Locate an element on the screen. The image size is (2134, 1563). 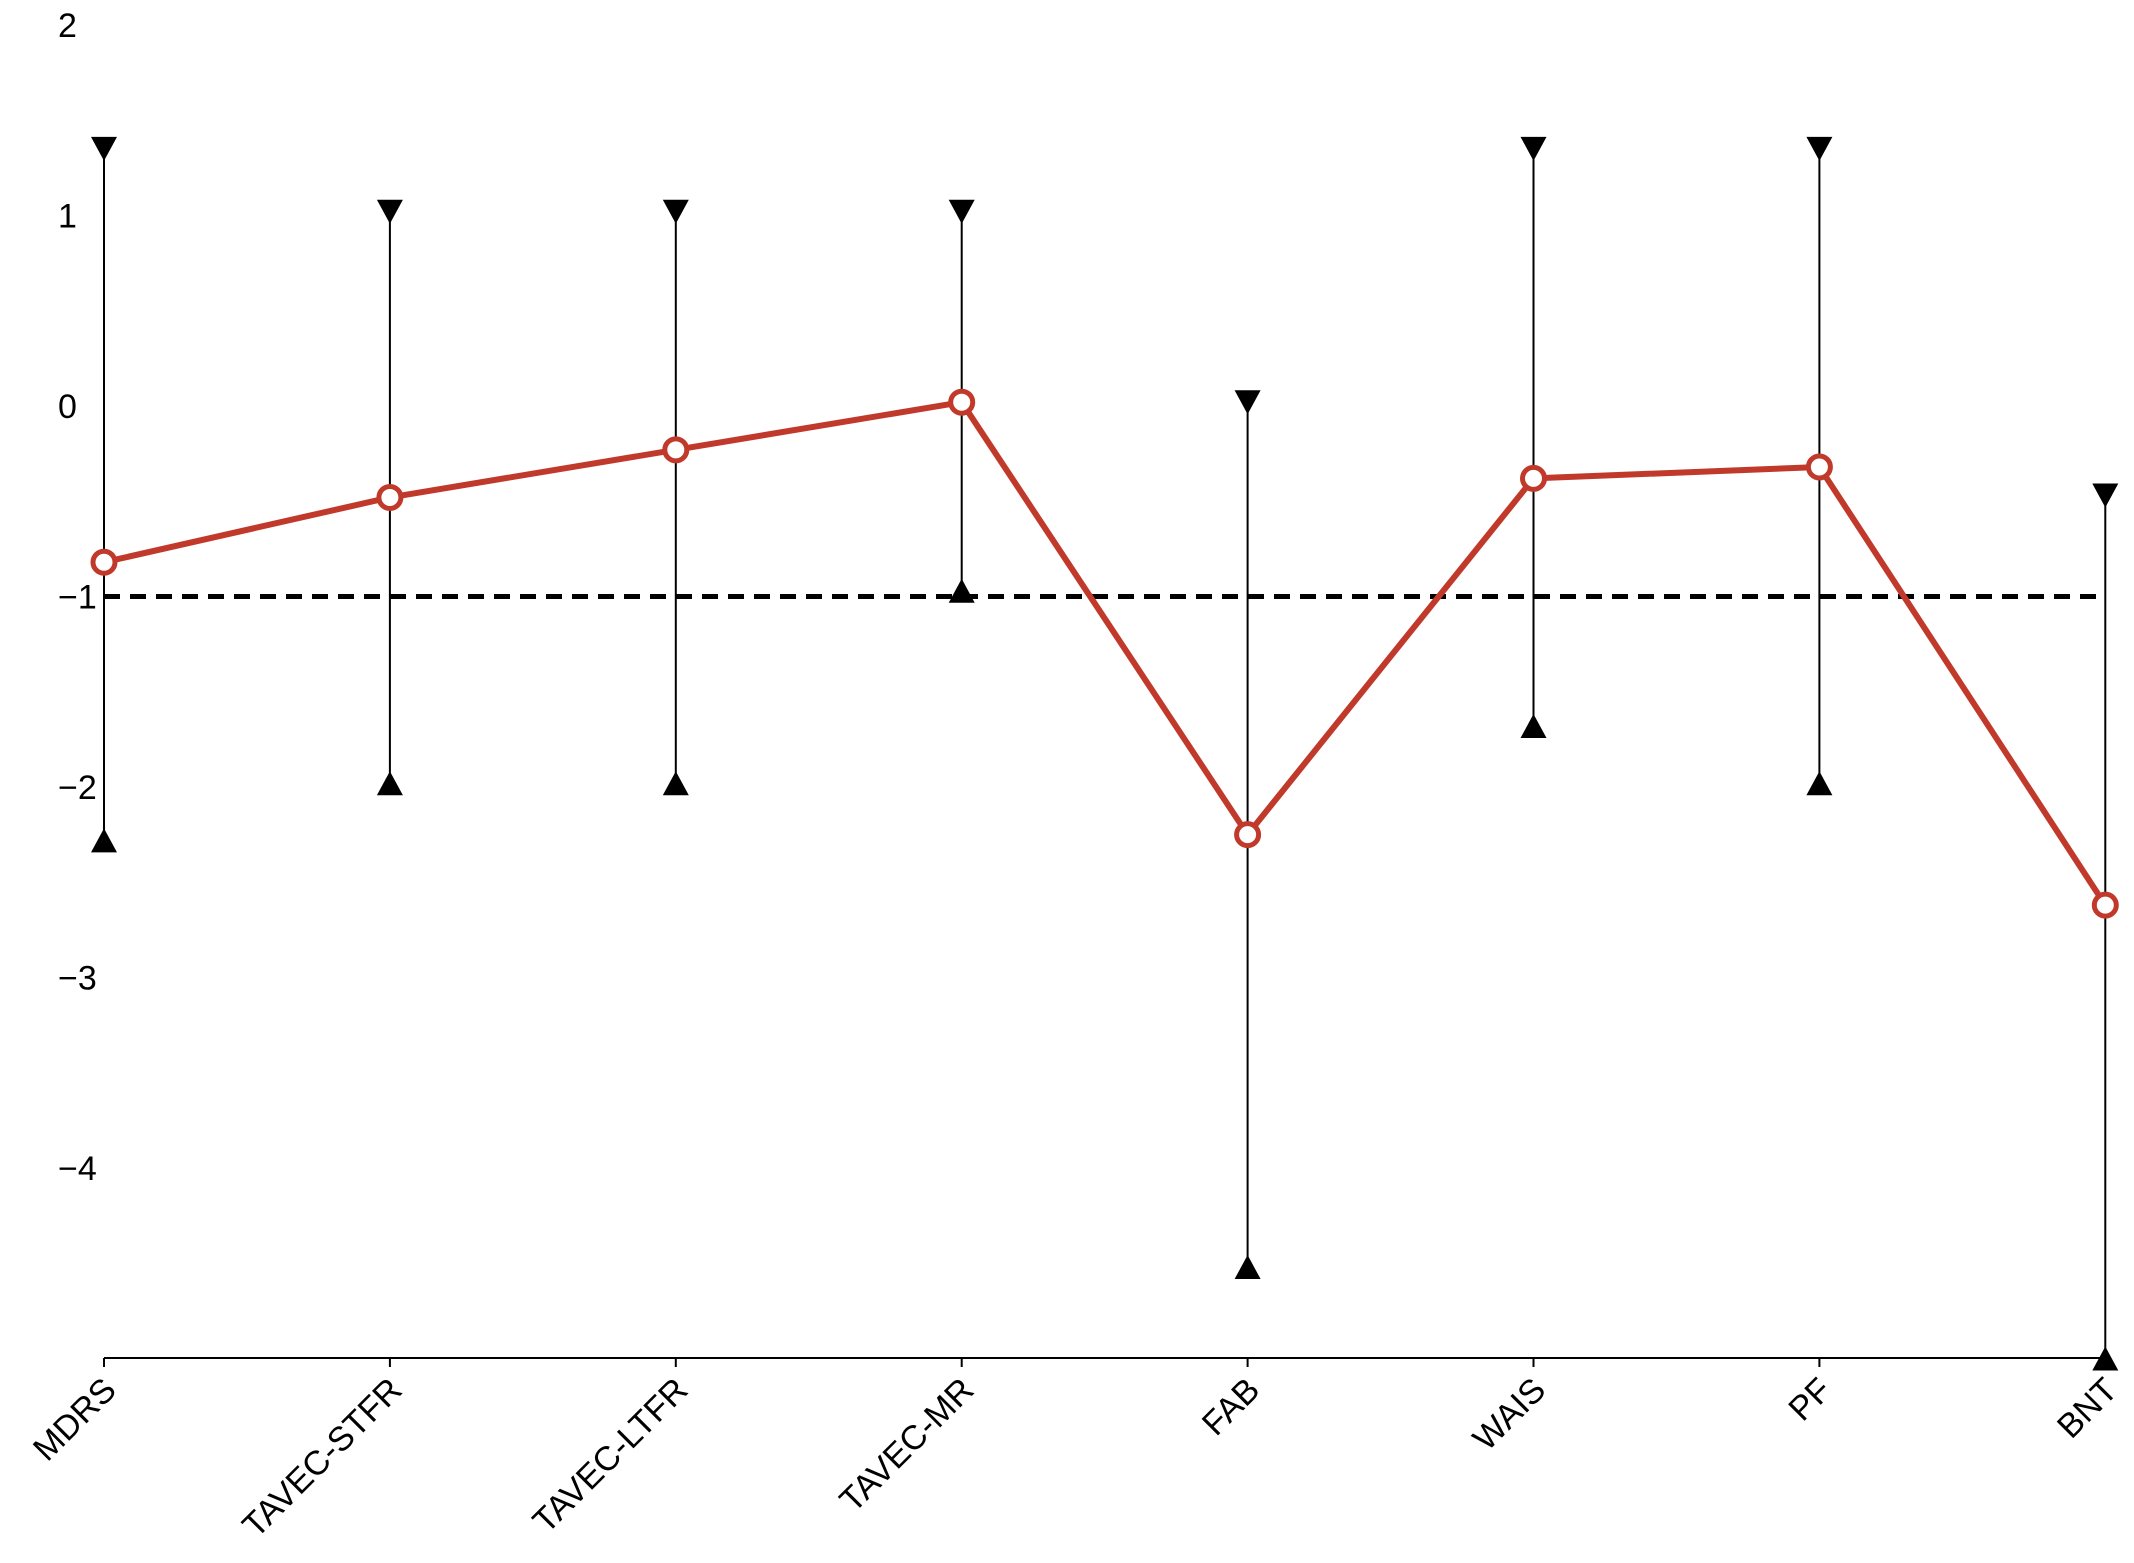
y-tick-label: −1 is located at coordinates (77, 598).